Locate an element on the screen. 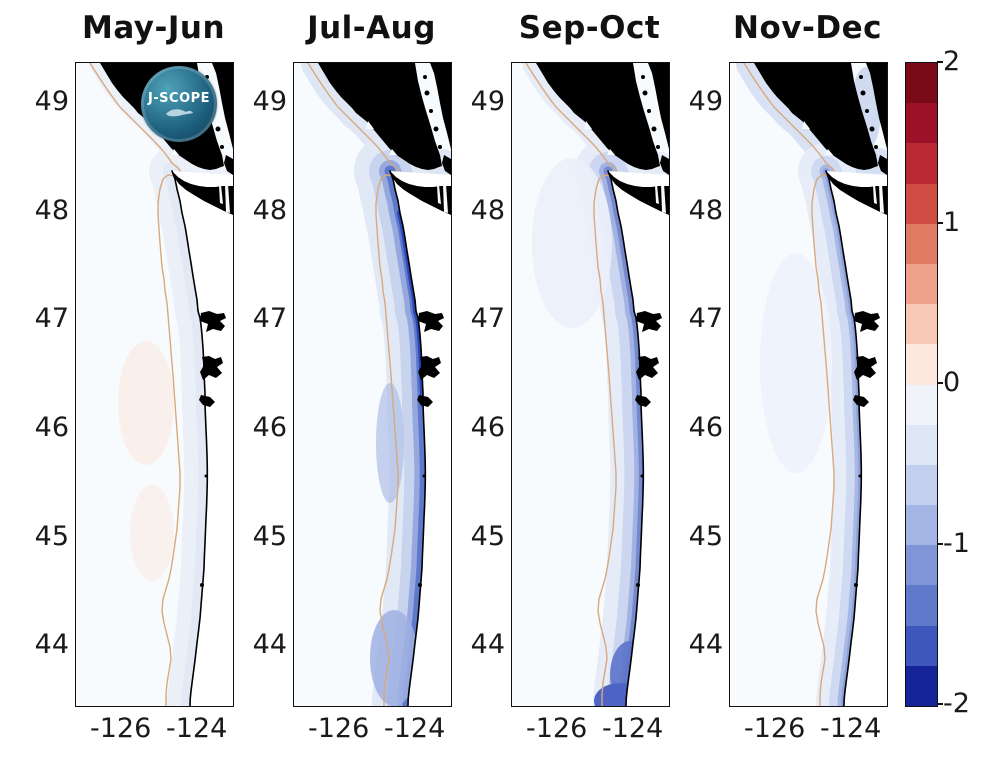 The width and height of the screenshot is (1000, 773). panel-title-may-jun: May-Jun is located at coordinates (153, 28).